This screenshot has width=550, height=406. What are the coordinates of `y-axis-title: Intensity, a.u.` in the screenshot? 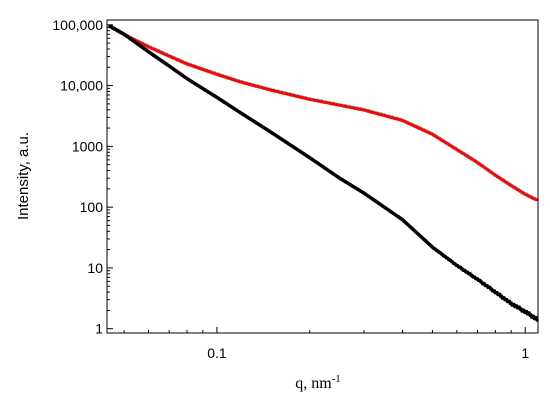 It's located at (23, 176).